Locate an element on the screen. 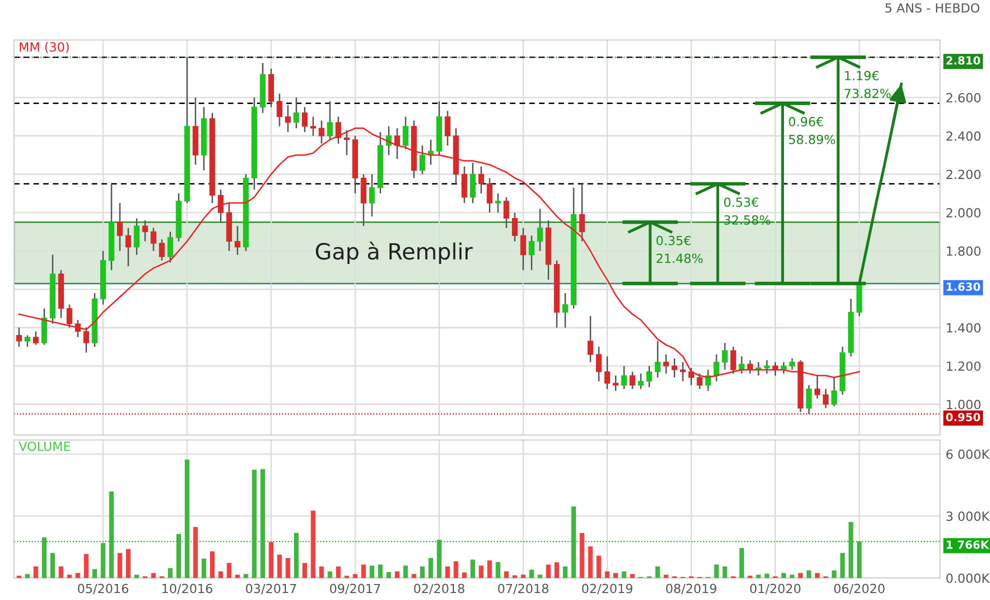 The height and width of the screenshot is (600, 990). annotation: 0.96€ 58.89% is located at coordinates (812, 130).